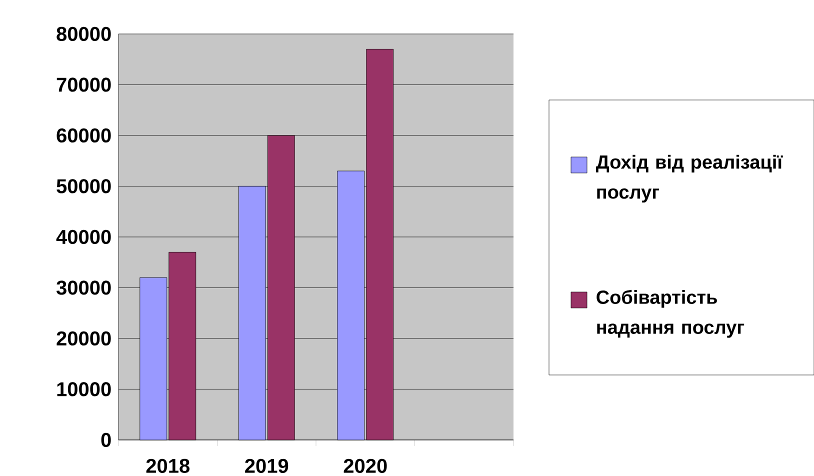  What do you see at coordinates (84, 389) in the screenshot?
I see `y-tick-label: 10000` at bounding box center [84, 389].